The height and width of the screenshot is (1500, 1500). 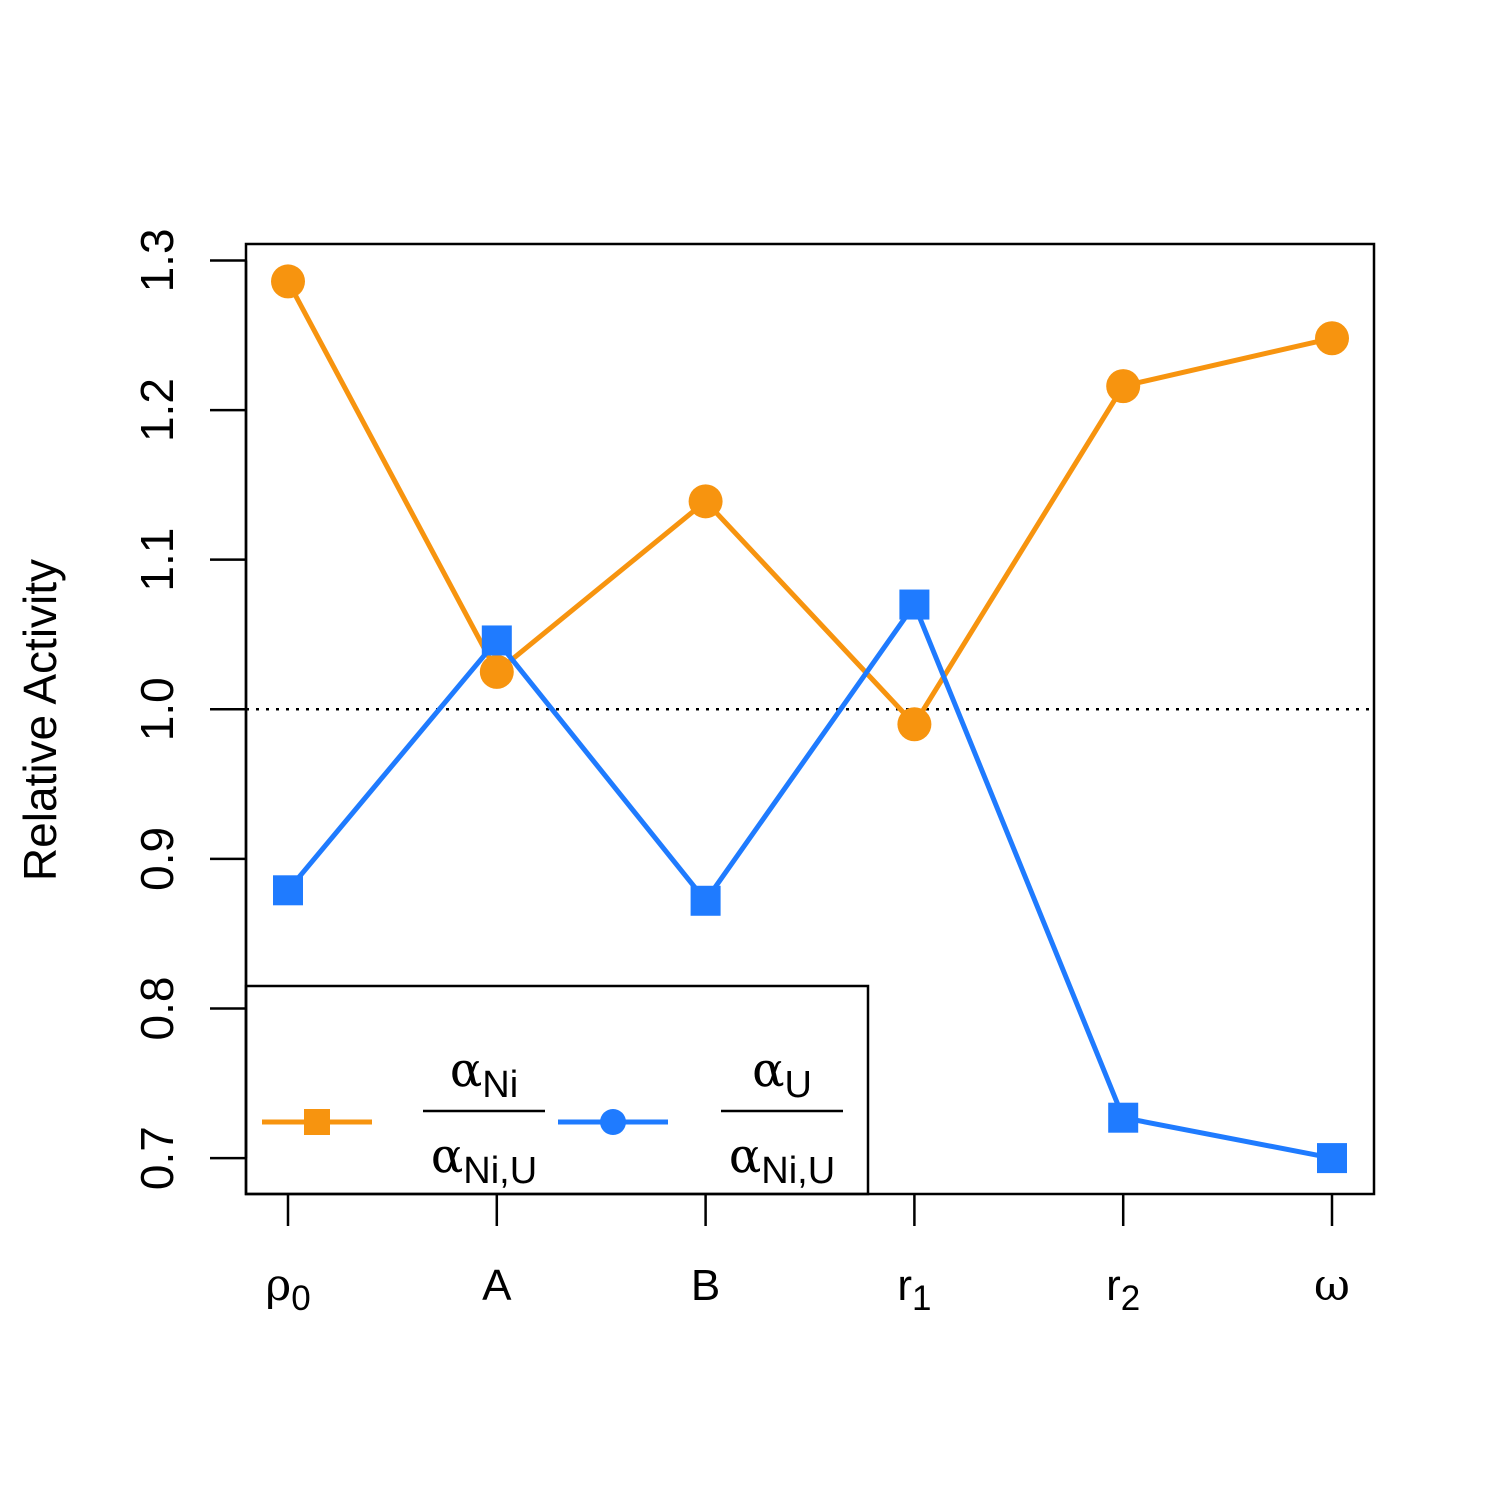 I want to click on legend-numerator: αU, so click(x=782, y=1074).